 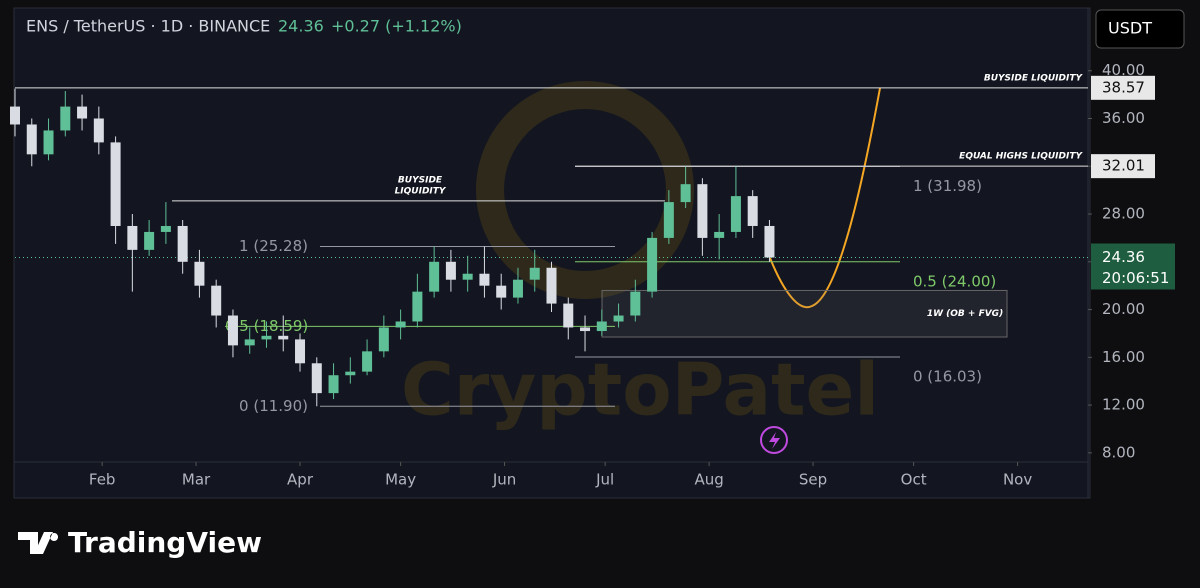 I want to click on currency-label: USDT, so click(x=1130, y=28).